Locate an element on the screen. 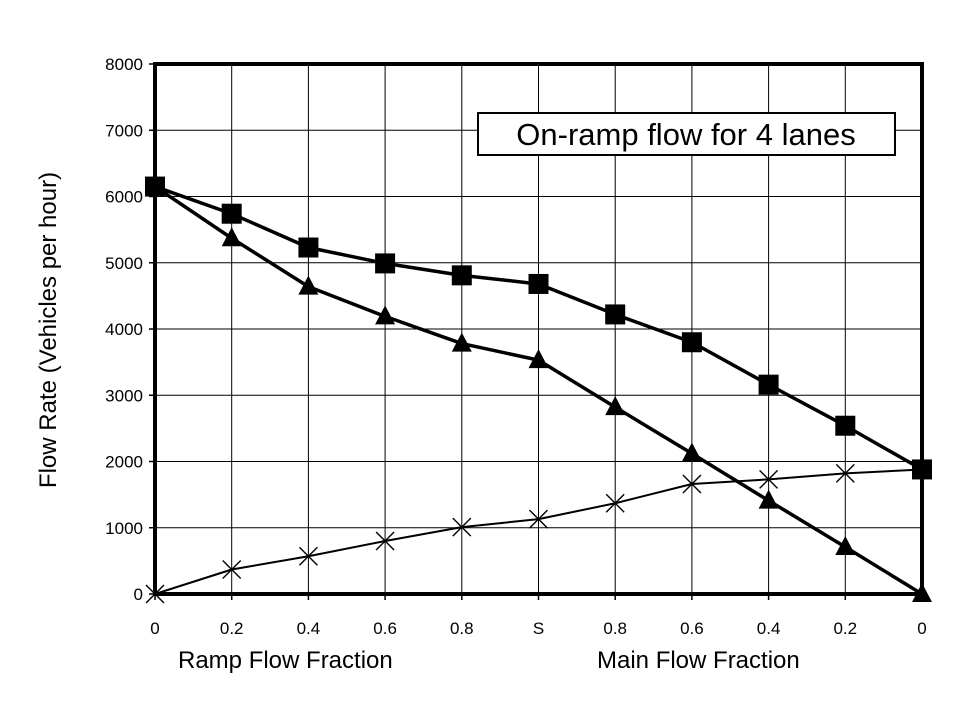 This screenshot has width=960, height=720. chart-title-box: On-ramp flow for 4 lanes is located at coordinates (686, 134).